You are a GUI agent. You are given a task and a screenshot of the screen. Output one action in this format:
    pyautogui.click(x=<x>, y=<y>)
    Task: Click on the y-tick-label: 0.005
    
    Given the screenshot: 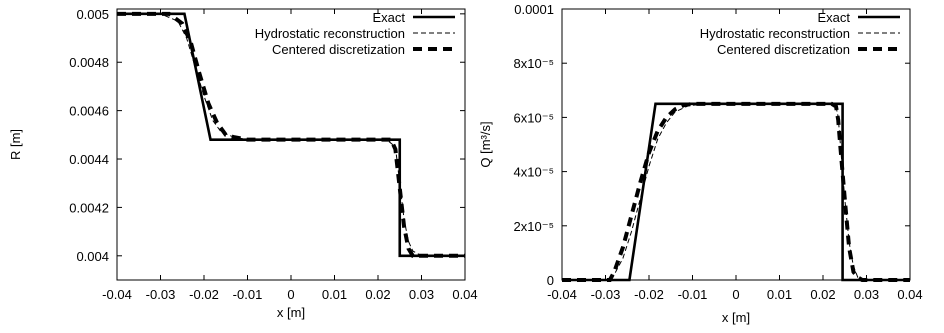 What is the action you would take?
    pyautogui.click(x=92, y=14)
    